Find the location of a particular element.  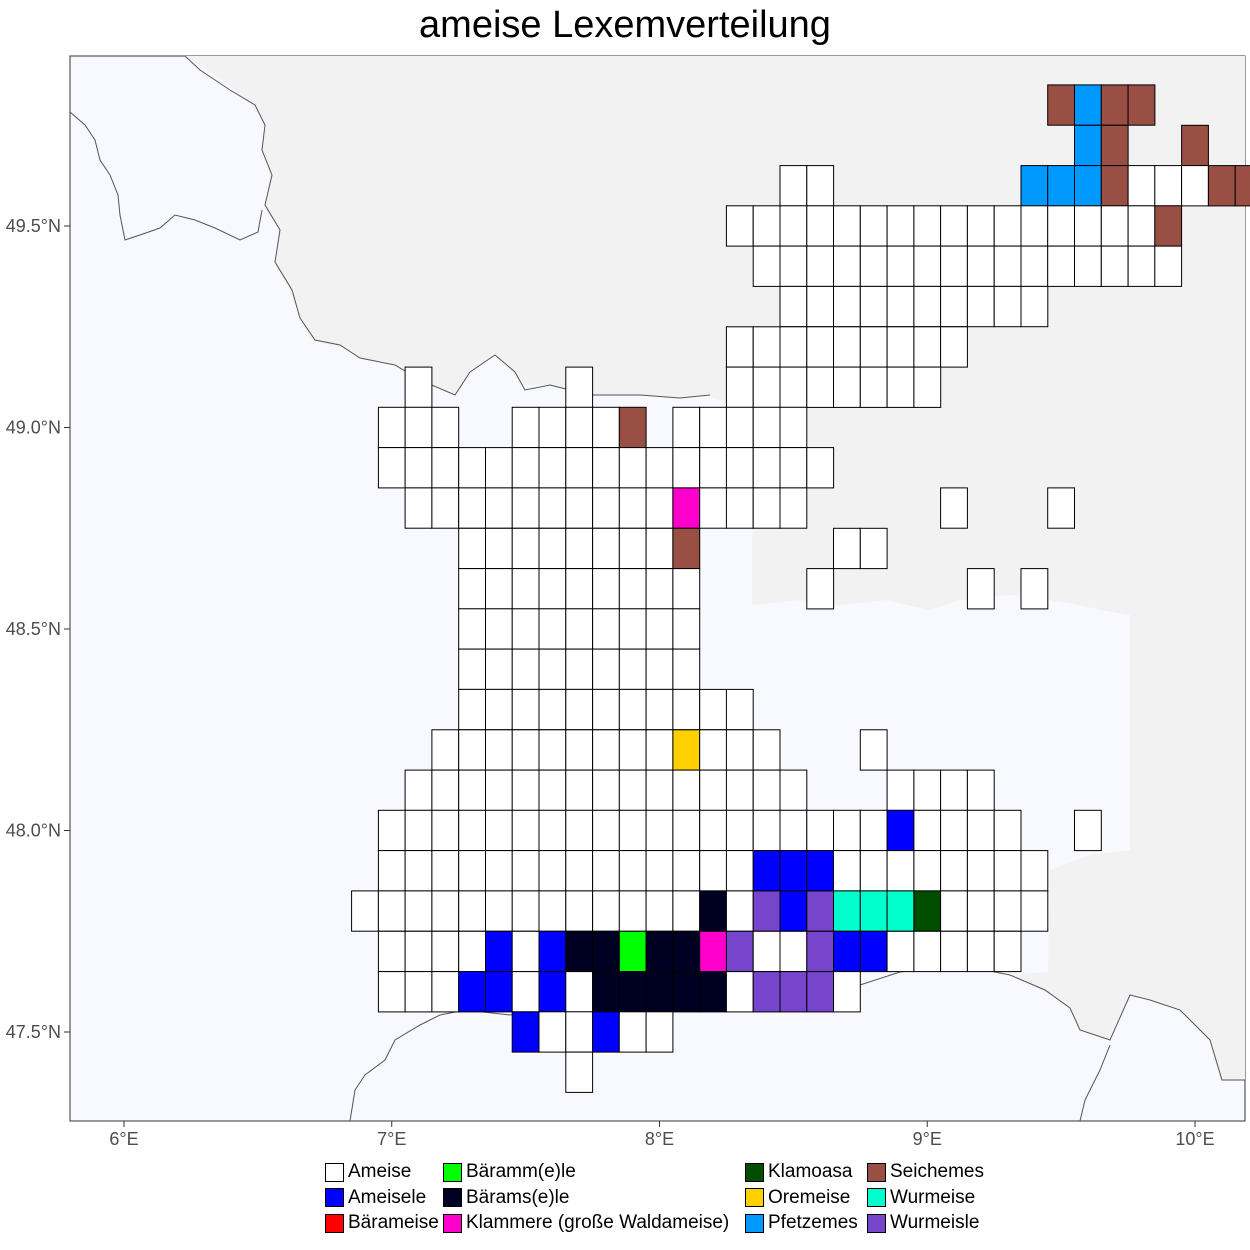

cell-wurmeise is located at coordinates (873, 911).